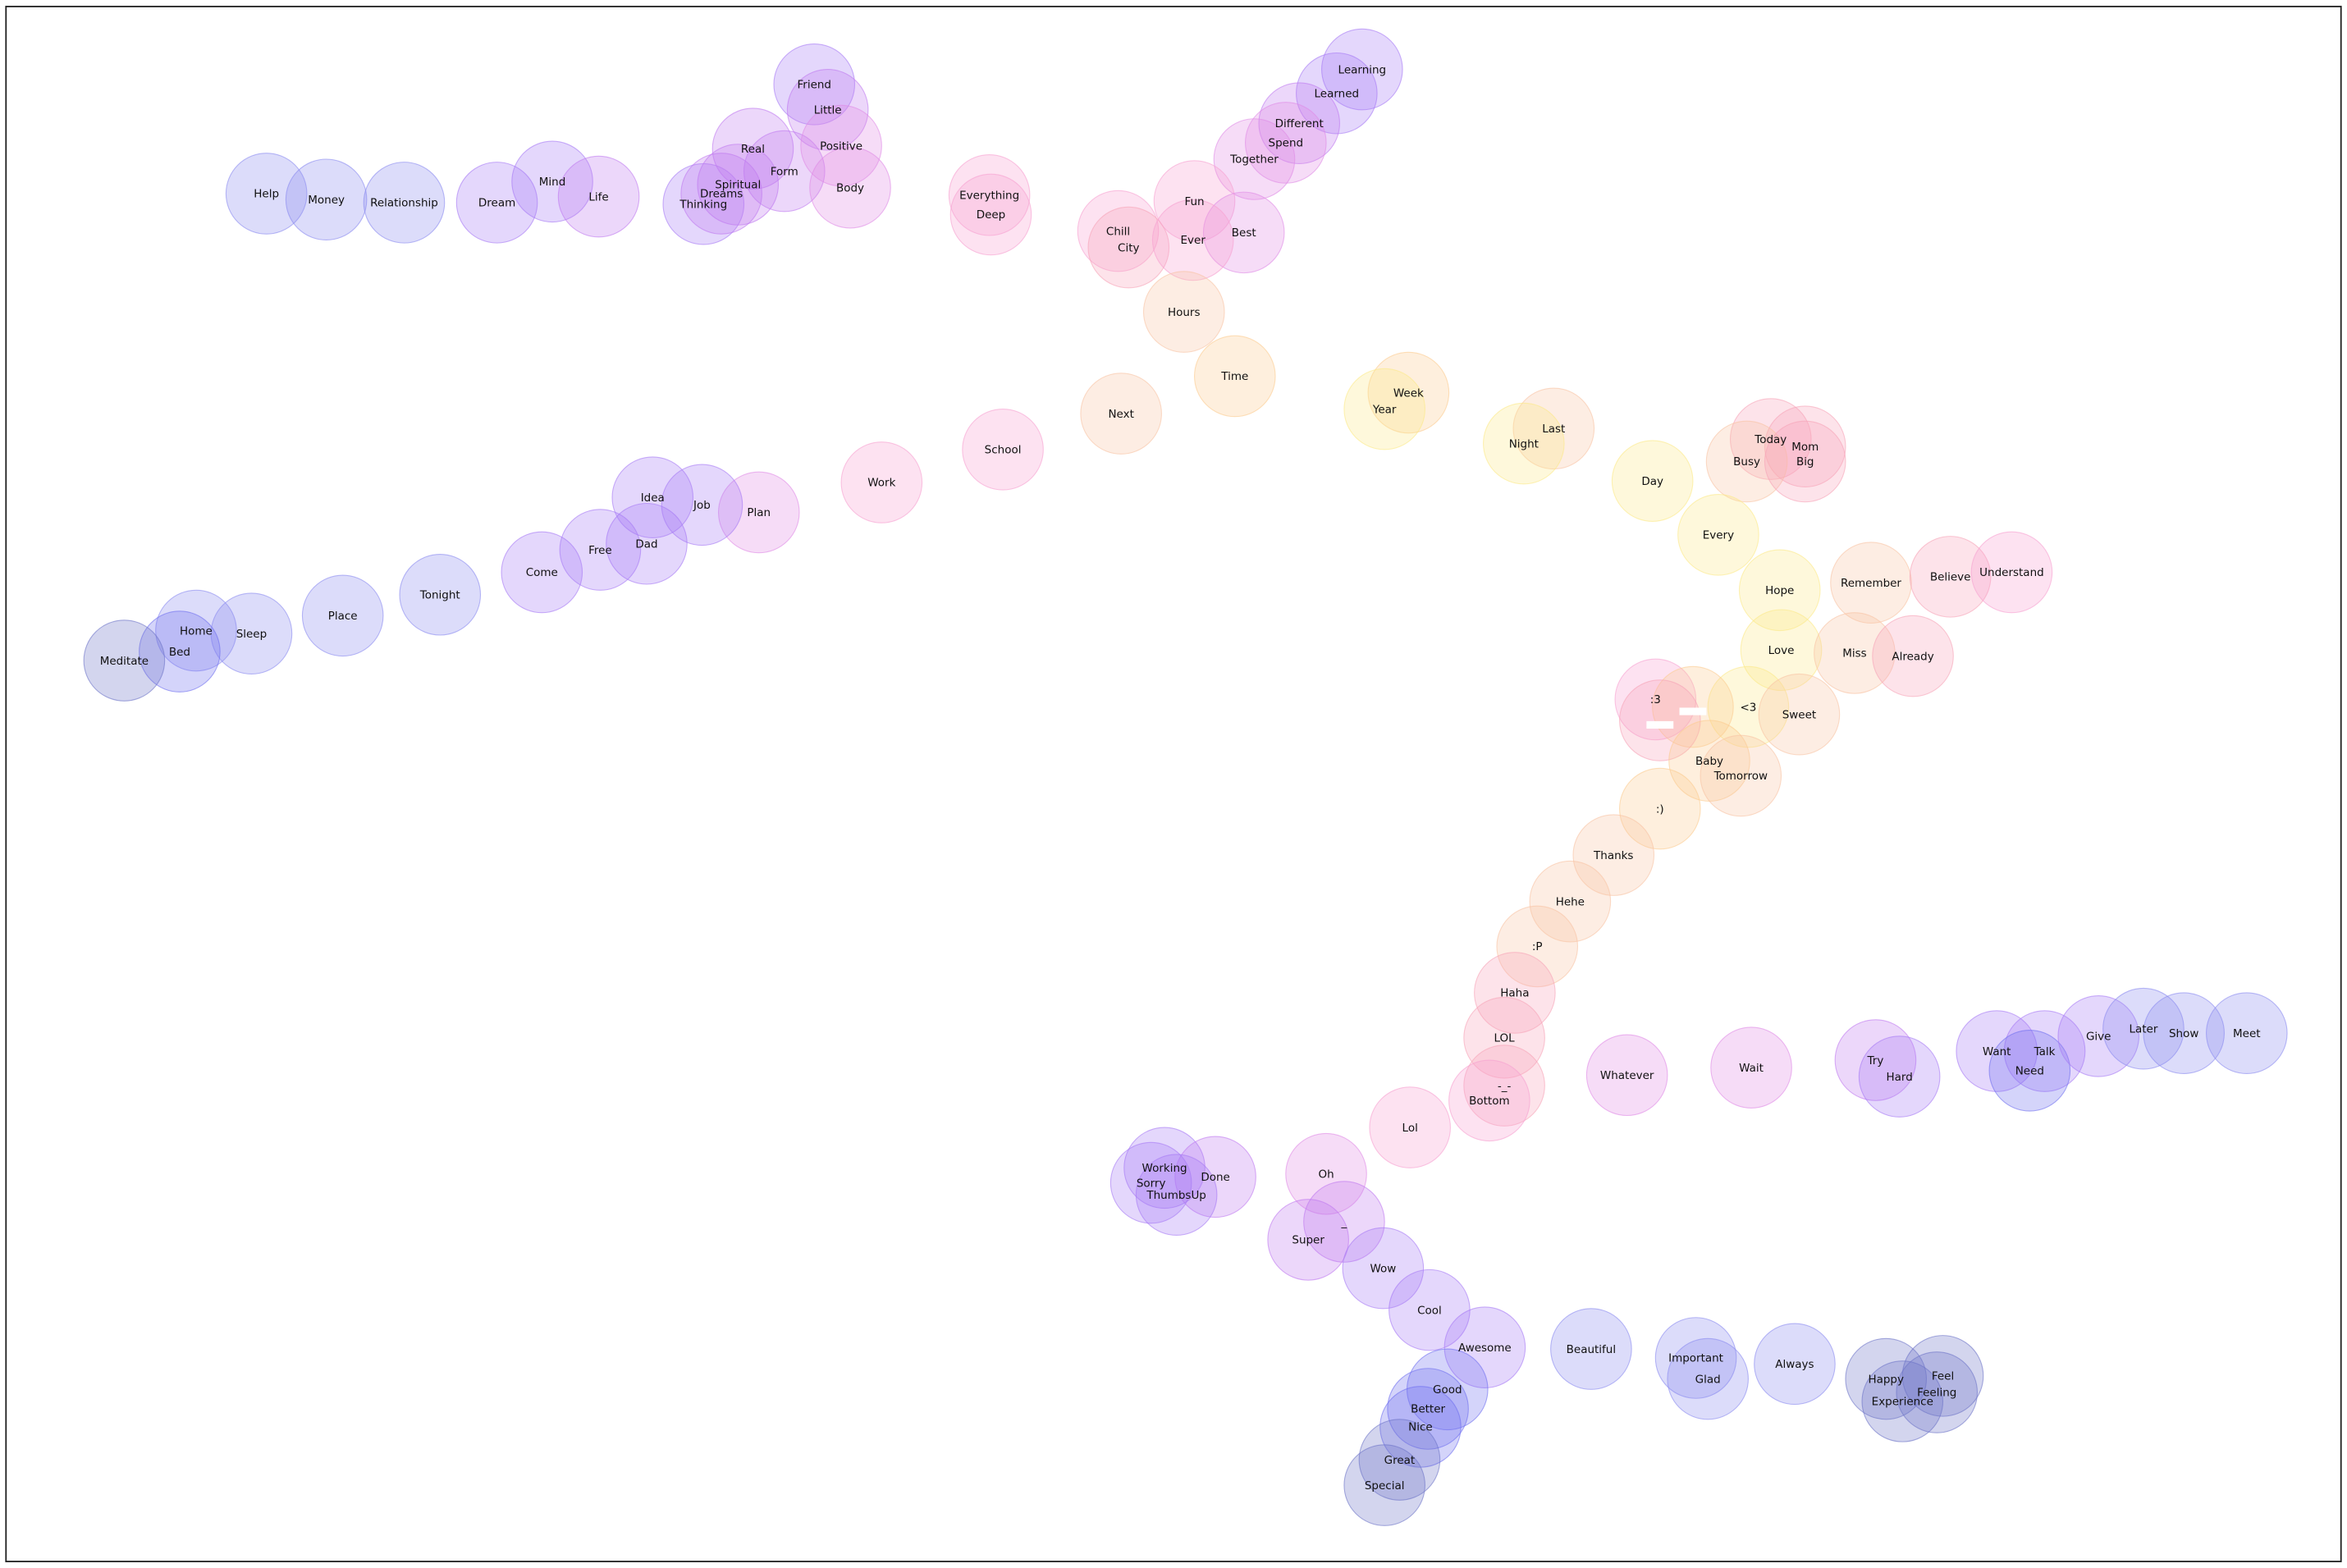 This screenshot has height=1568, width=2347. Describe the element at coordinates (702, 505) in the screenshot. I see `point-label: Job` at that location.